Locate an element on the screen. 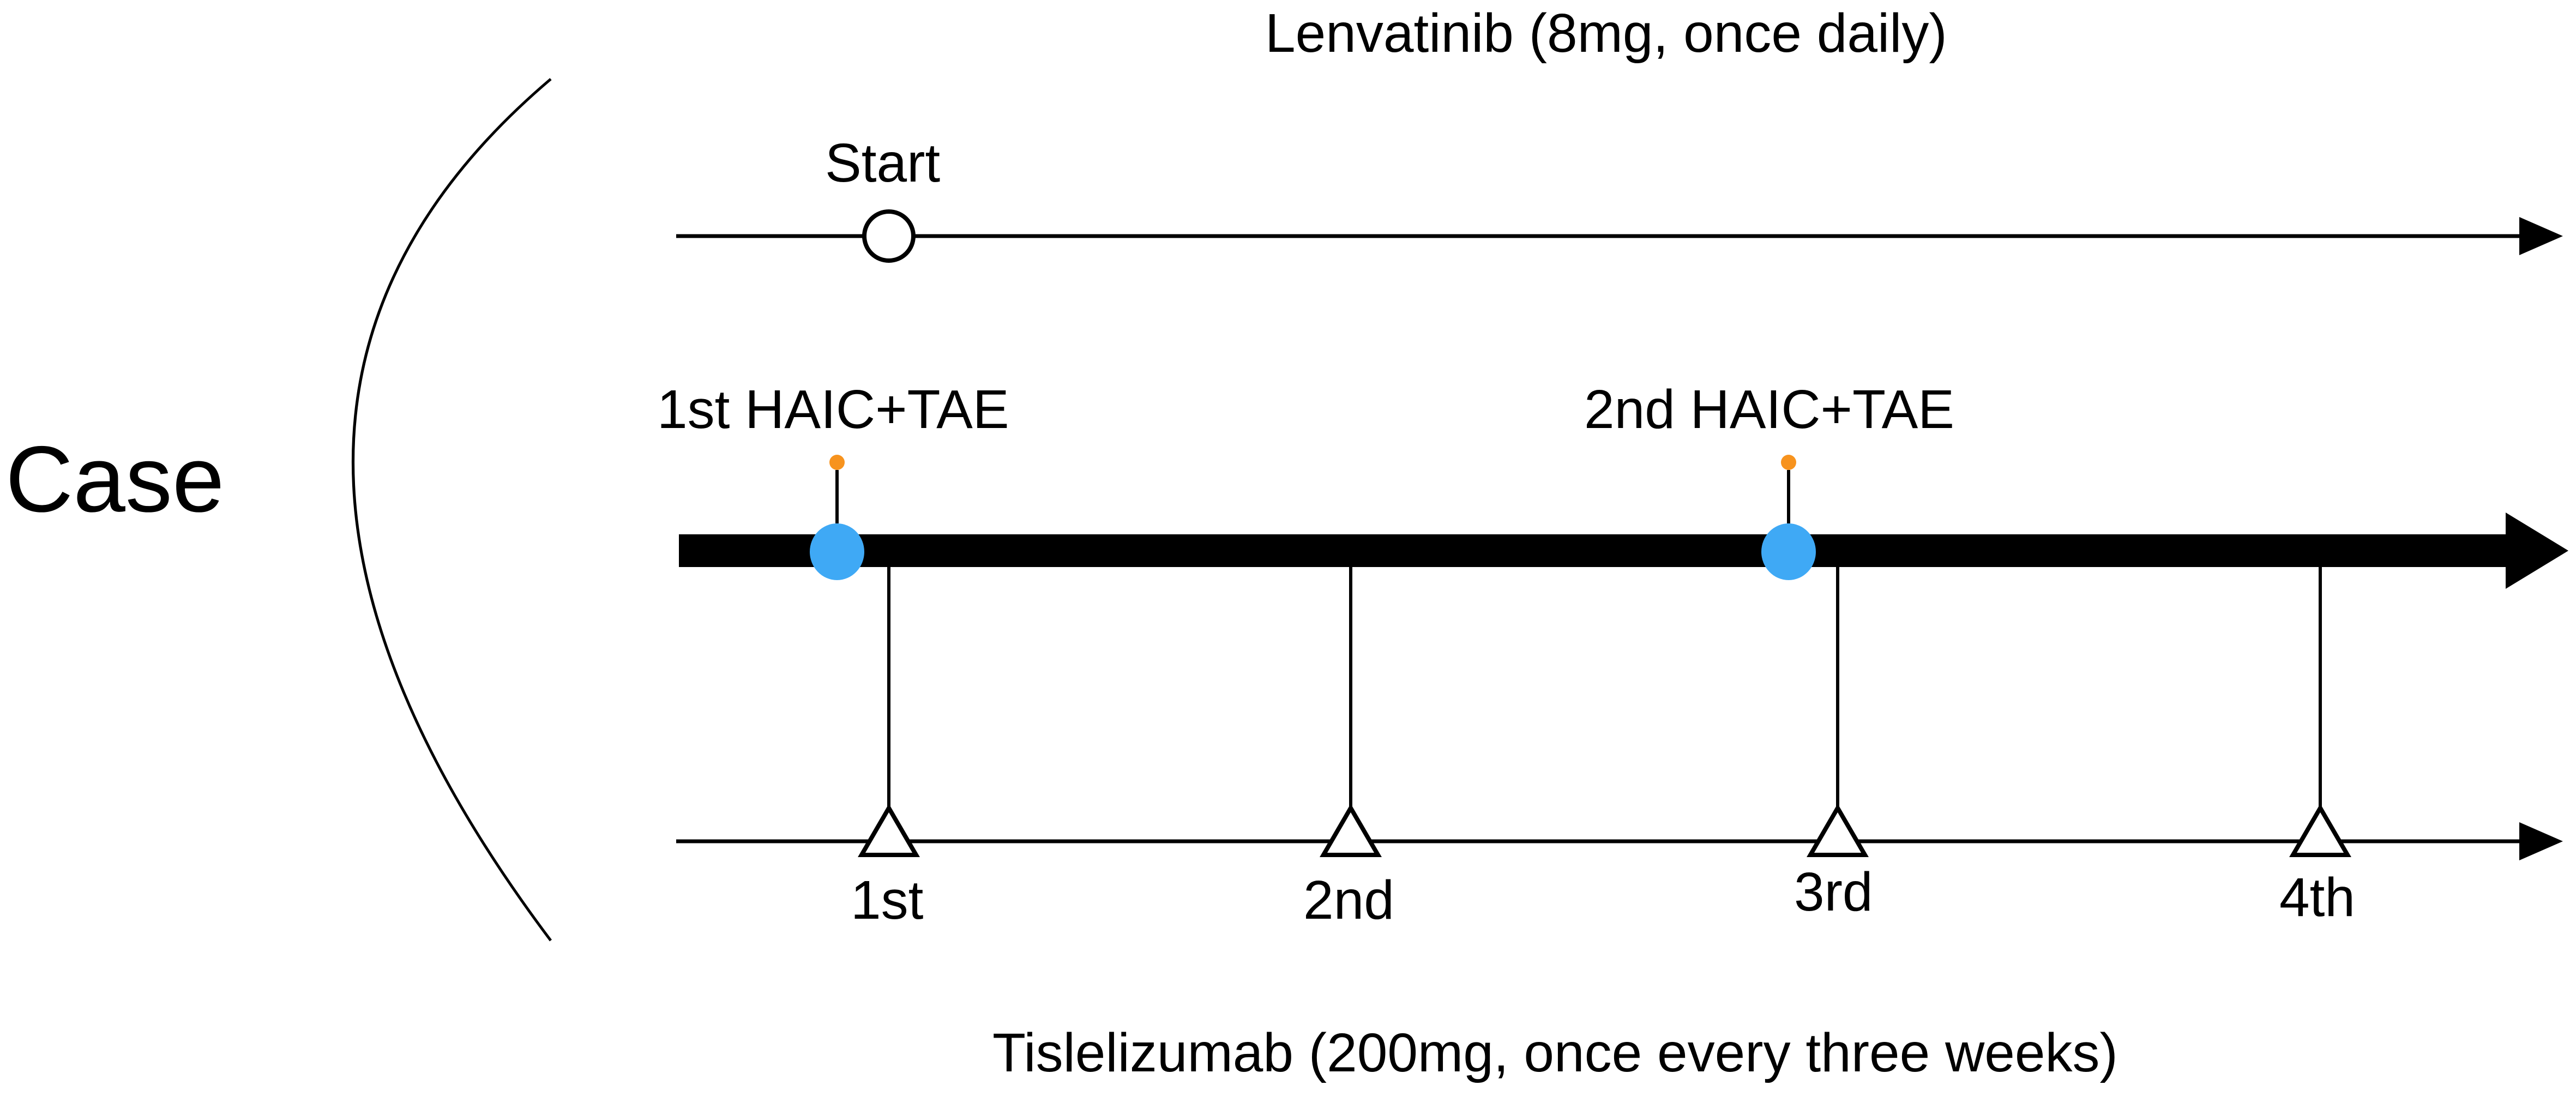 The image size is (2576, 1097). procedure-event-1-dot is located at coordinates (837, 463).